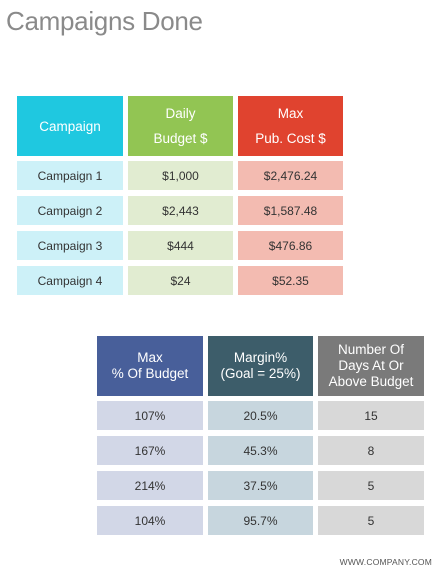  I want to click on table1-header-2: Daily Budget $, so click(180, 126).